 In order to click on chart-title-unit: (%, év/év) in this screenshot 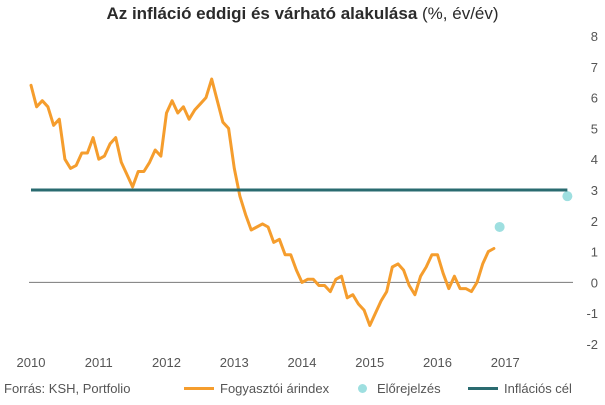, I will do `click(458, 13)`.